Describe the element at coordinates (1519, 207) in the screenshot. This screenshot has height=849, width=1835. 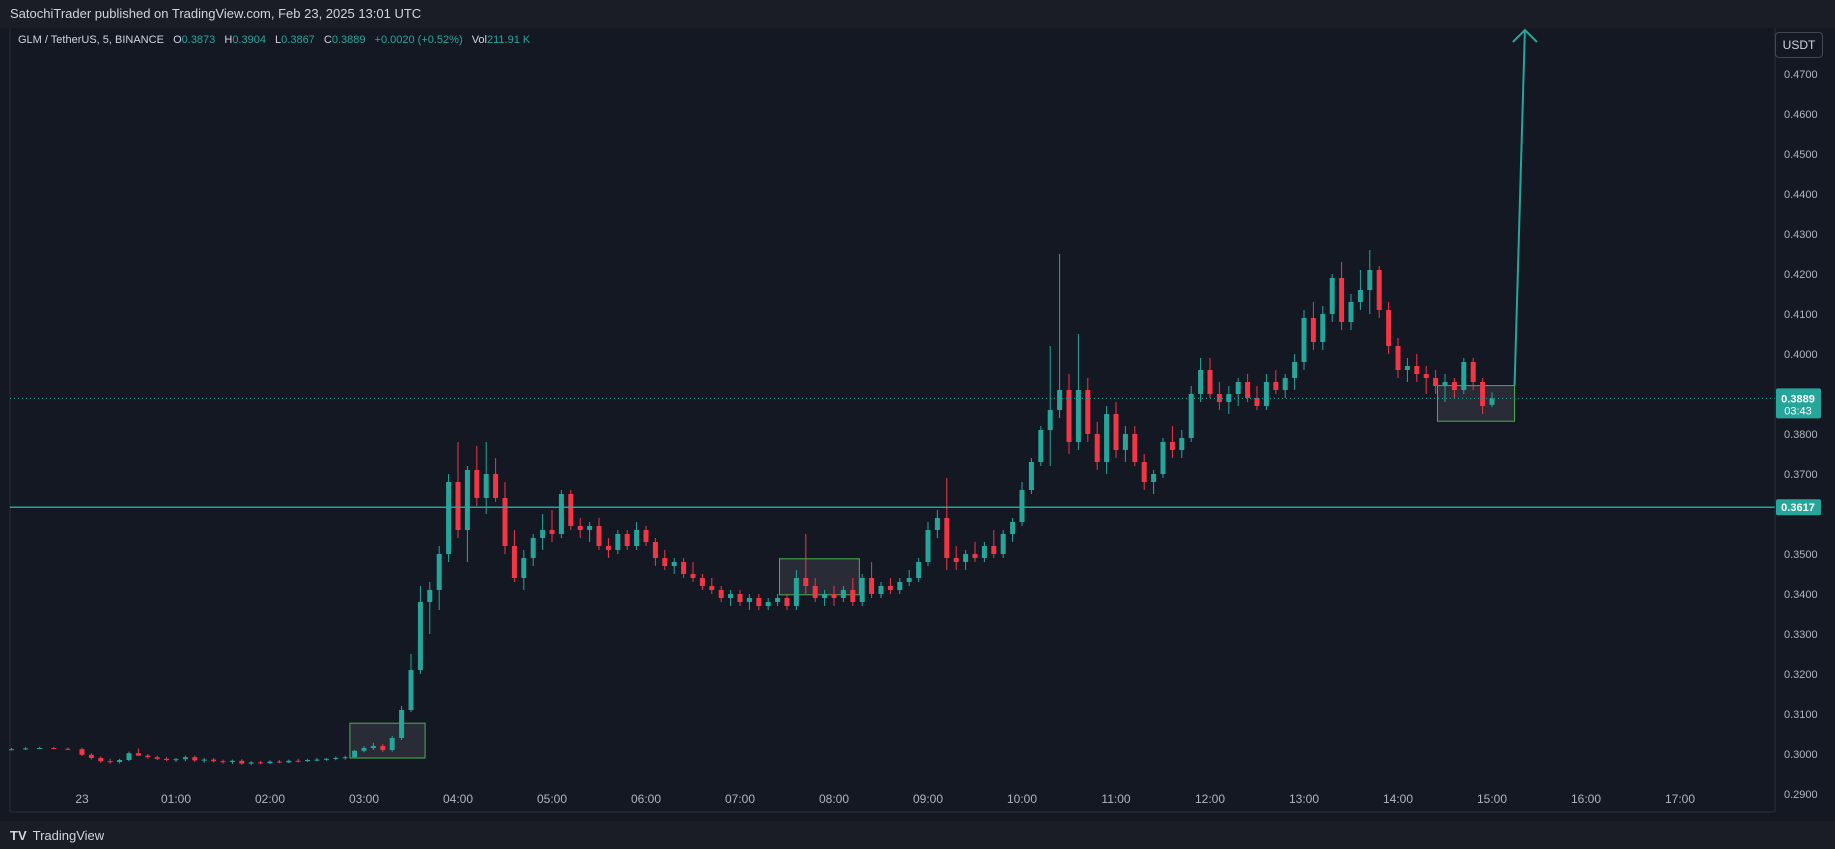
I see `target-arrow-line` at that location.